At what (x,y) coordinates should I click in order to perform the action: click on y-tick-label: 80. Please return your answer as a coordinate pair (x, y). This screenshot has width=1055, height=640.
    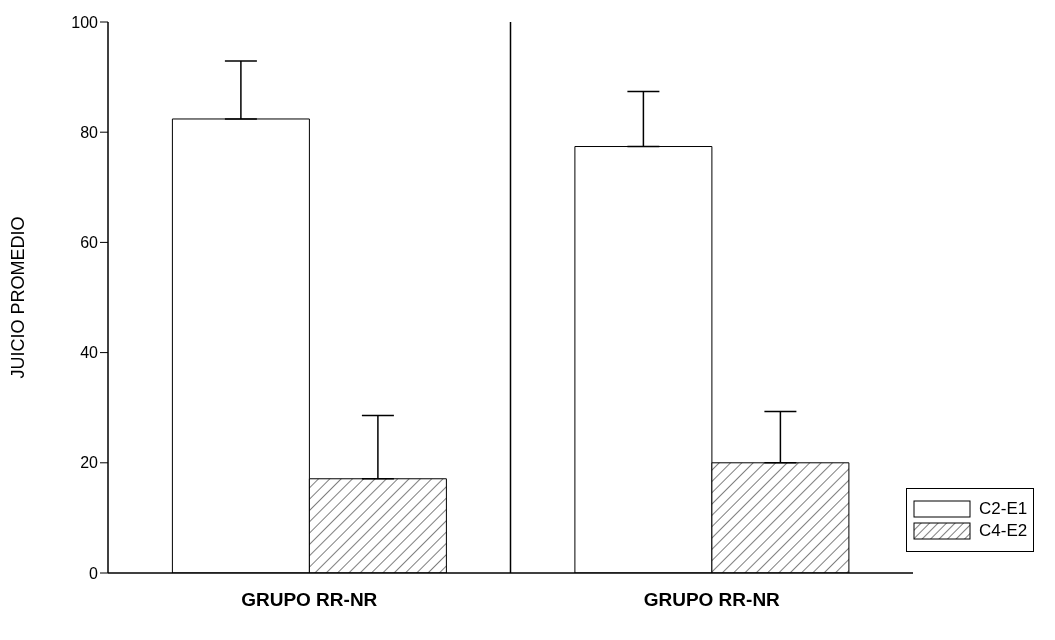
    Looking at the image, I should click on (89, 132).